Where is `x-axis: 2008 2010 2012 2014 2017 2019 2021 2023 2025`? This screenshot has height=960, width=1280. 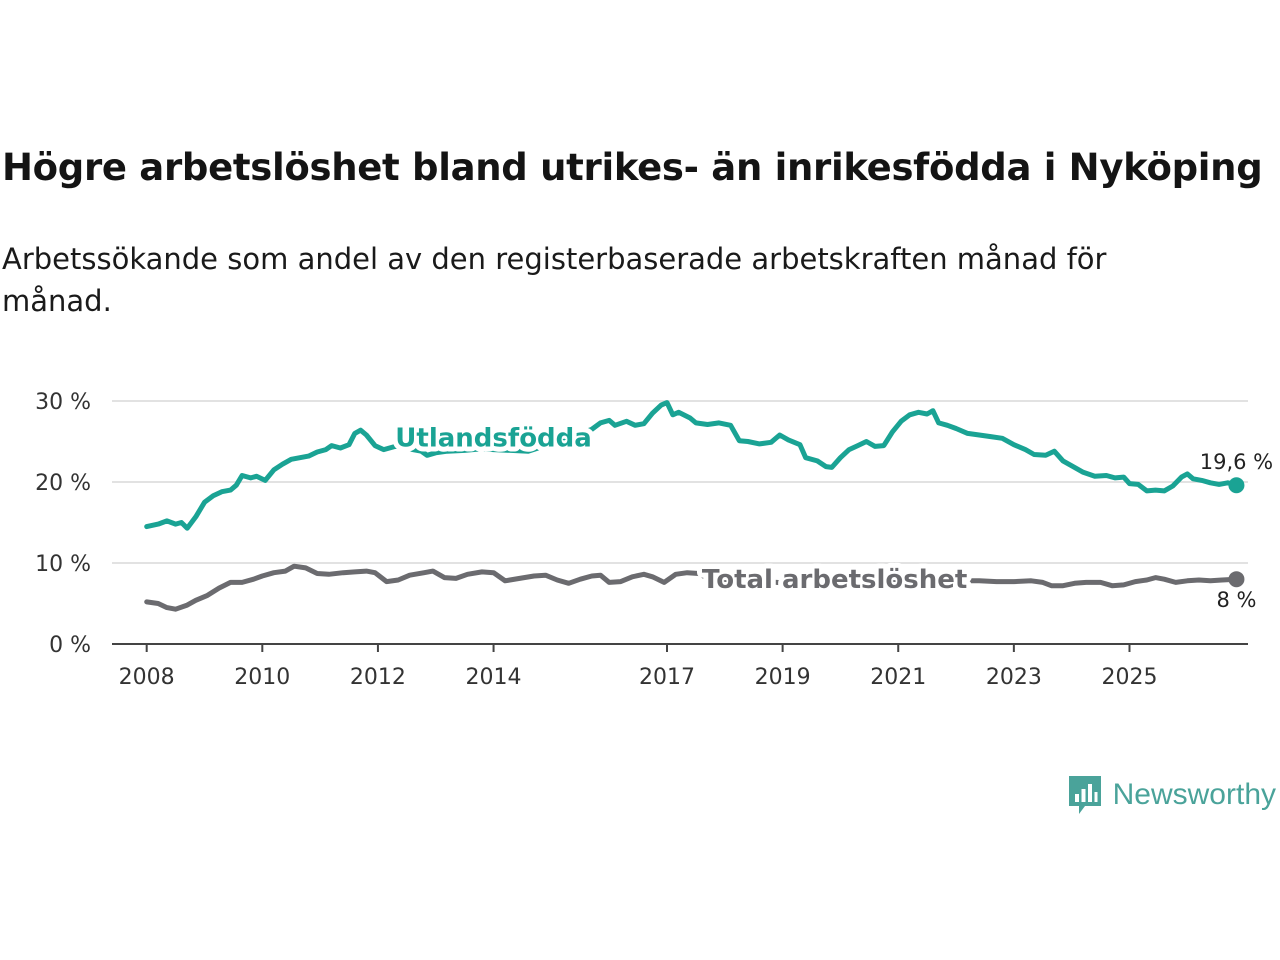
x-axis: 2008 2010 2012 2014 2017 2019 2021 2023 2025 is located at coordinates (680, 666).